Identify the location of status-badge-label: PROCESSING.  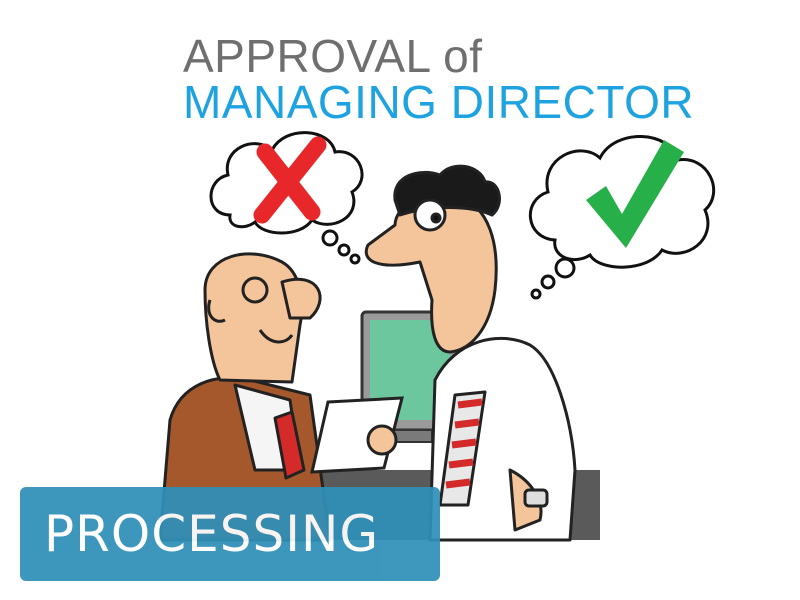
(212, 534).